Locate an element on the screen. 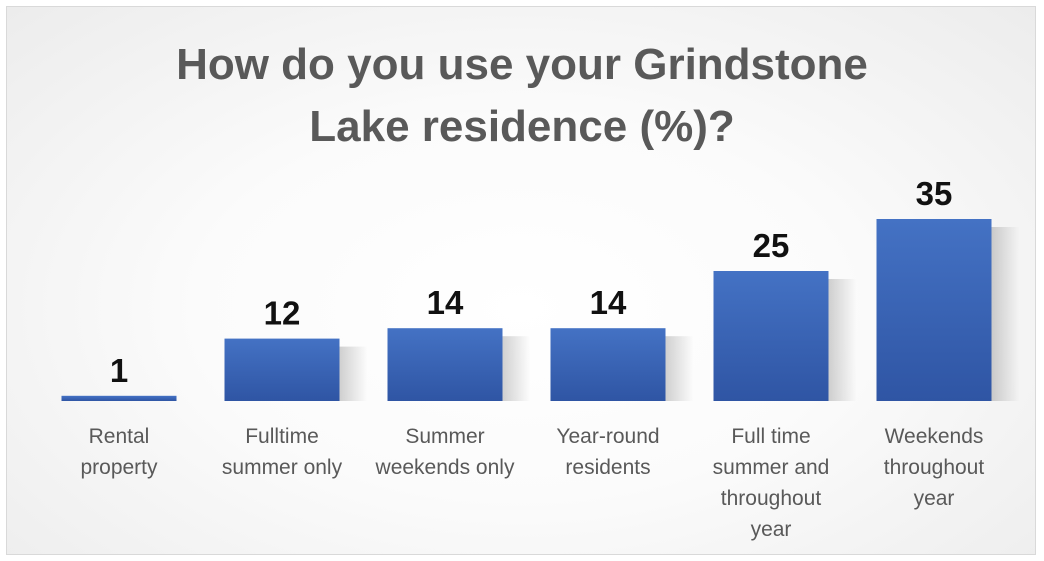 The image size is (1044, 561). x-tick-label: Full time summer and throughout year is located at coordinates (771, 483).